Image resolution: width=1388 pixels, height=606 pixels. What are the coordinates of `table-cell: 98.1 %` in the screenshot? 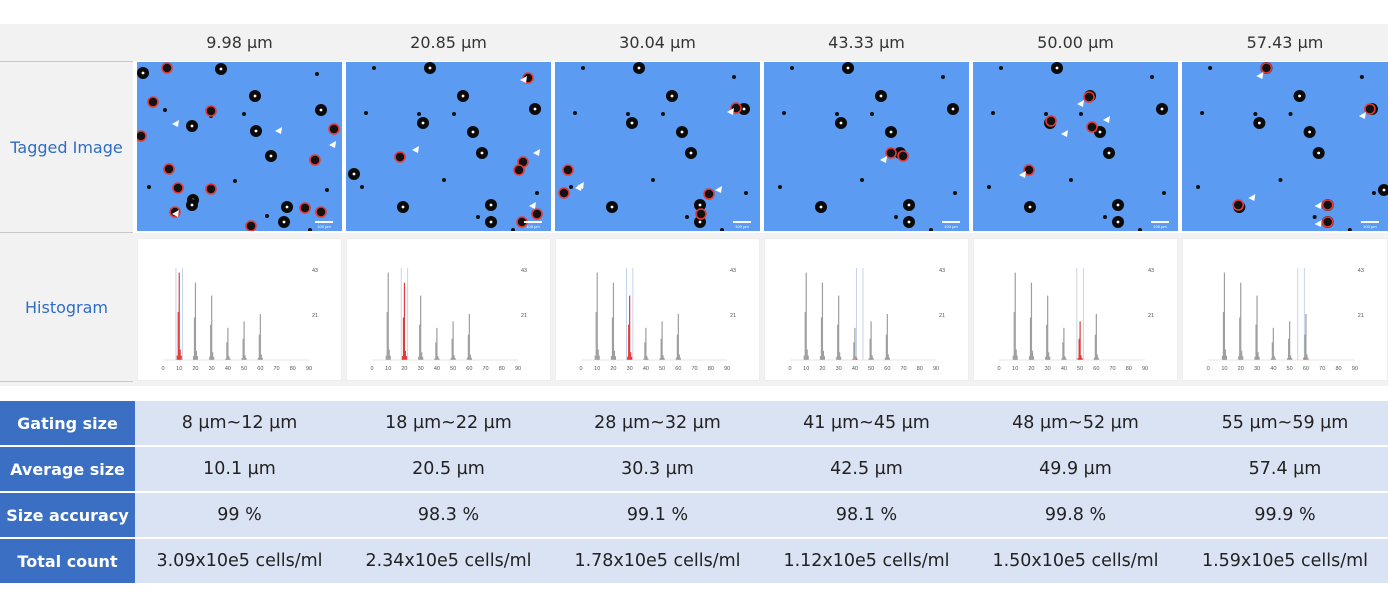 It's located at (866, 515).